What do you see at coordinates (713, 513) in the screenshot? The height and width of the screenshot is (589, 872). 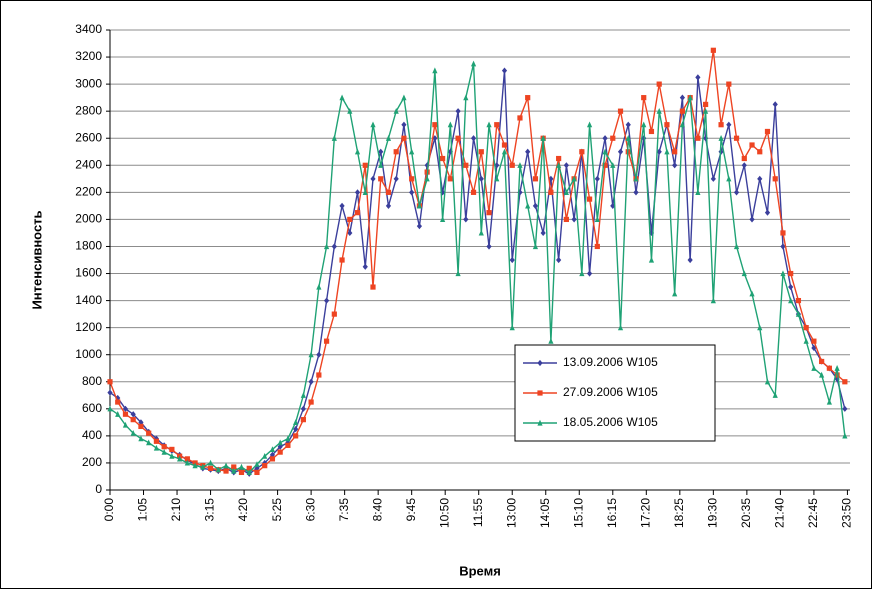 I see `x-tick-label: 19:30` at bounding box center [713, 513].